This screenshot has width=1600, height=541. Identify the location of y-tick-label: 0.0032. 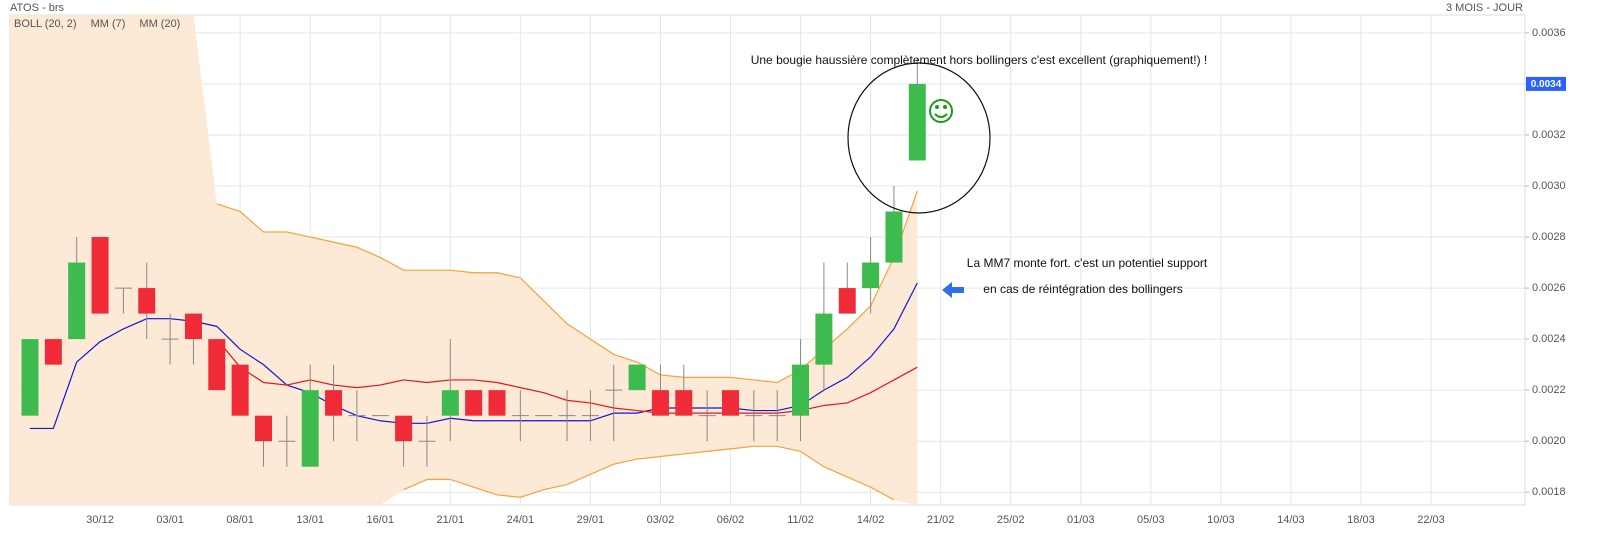
(1549, 135).